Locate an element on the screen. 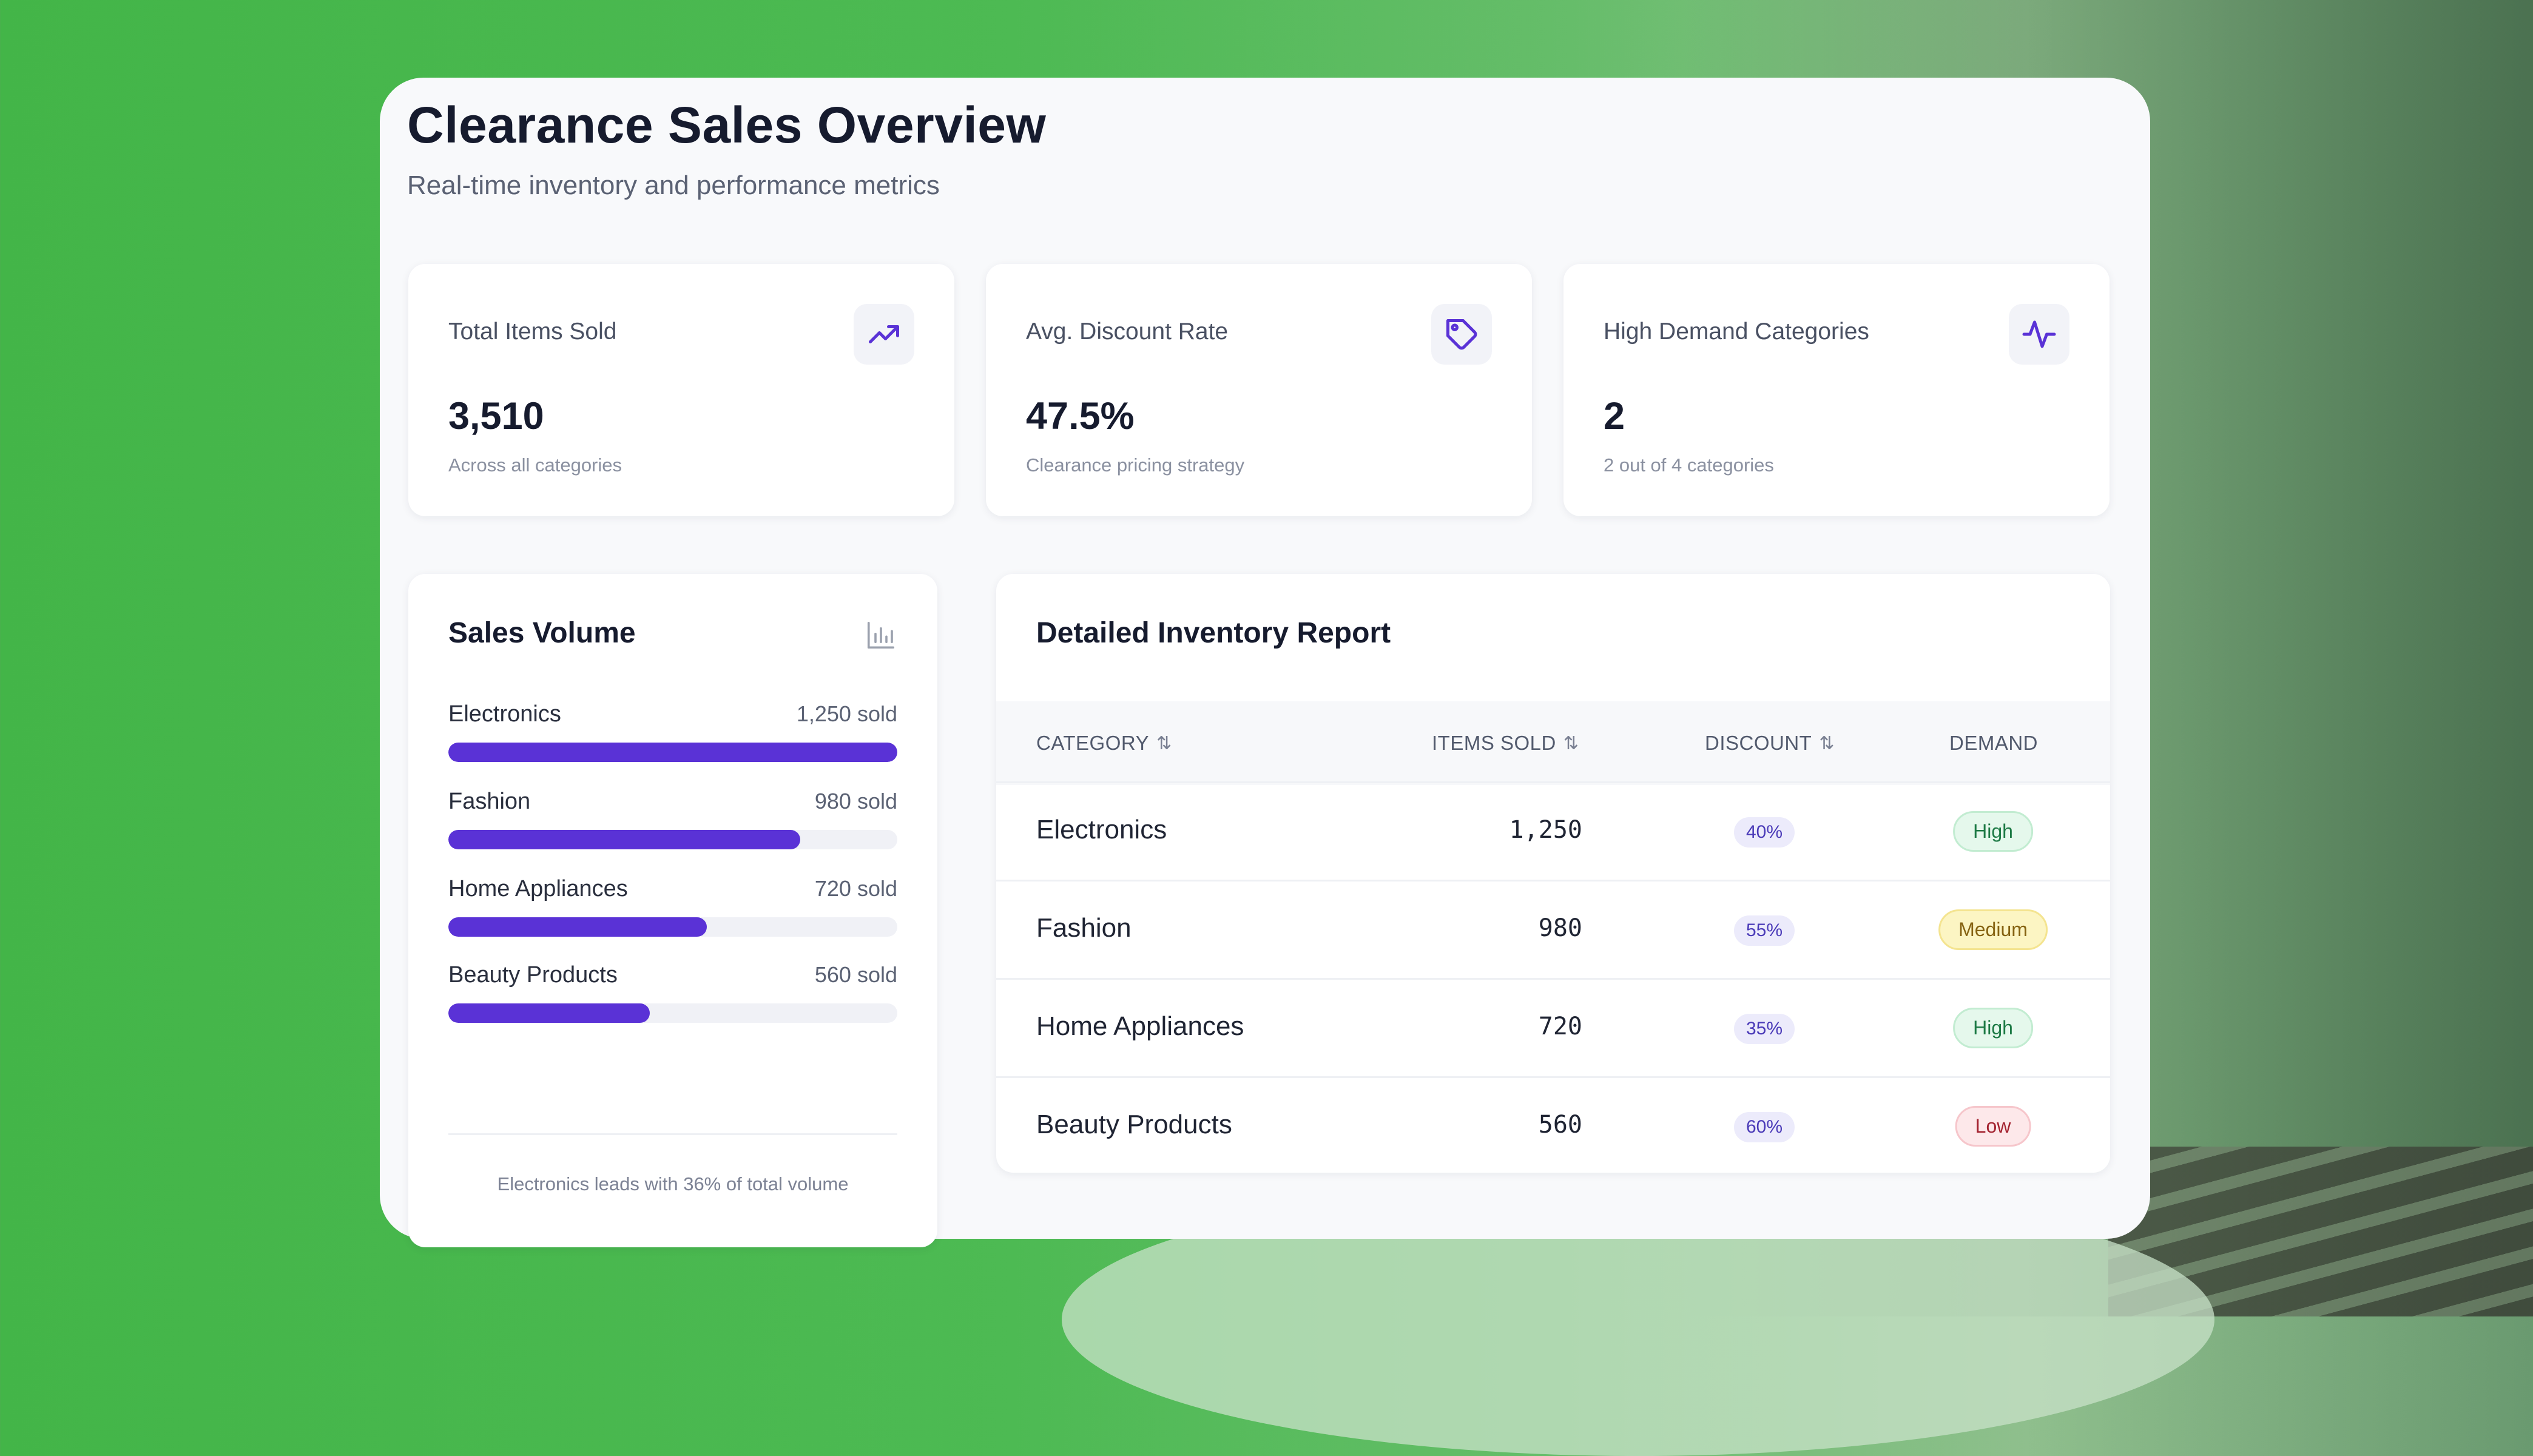 The height and width of the screenshot is (1456, 2533). stat-label: High Demand Categories is located at coordinates (1736, 331).